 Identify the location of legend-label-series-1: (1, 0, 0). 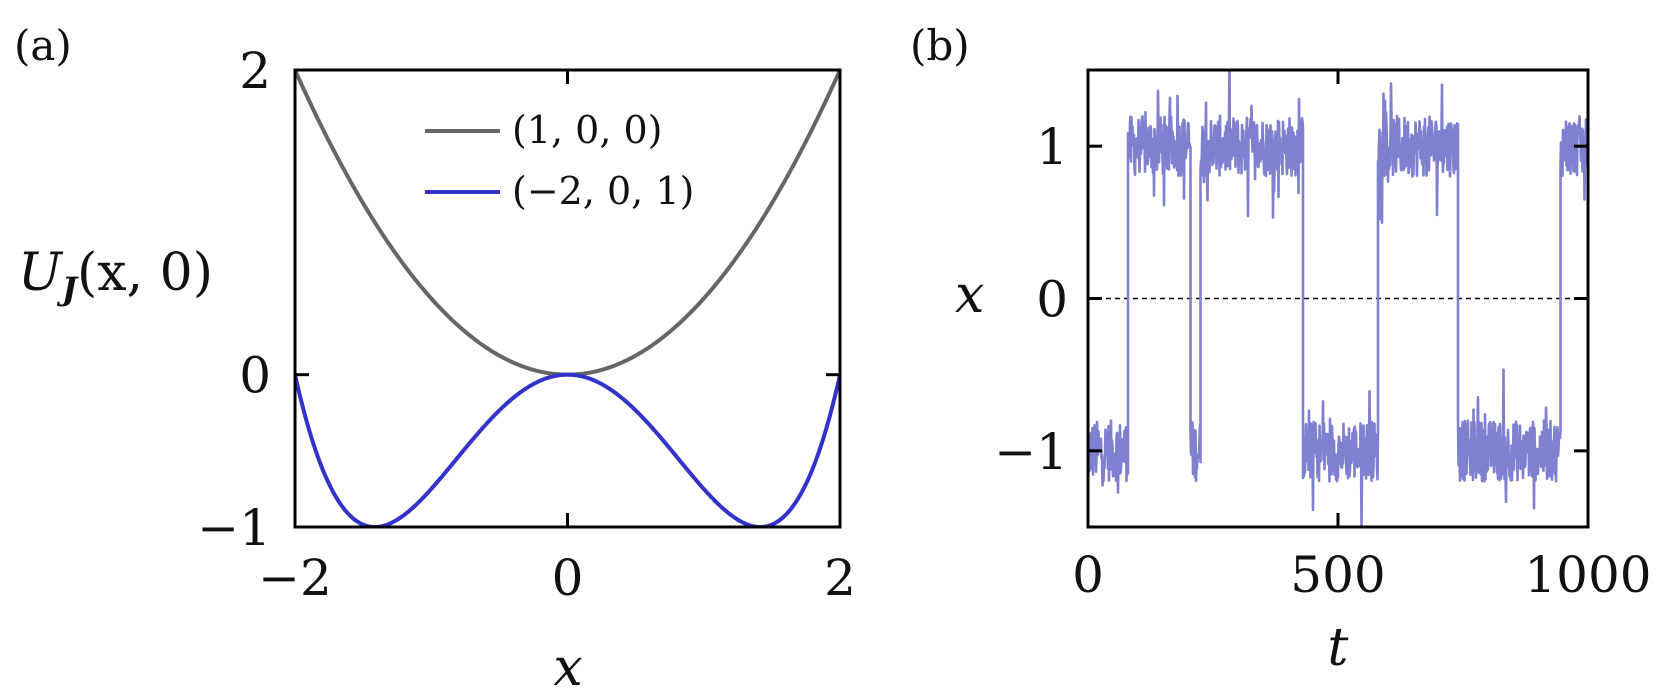
(587, 130).